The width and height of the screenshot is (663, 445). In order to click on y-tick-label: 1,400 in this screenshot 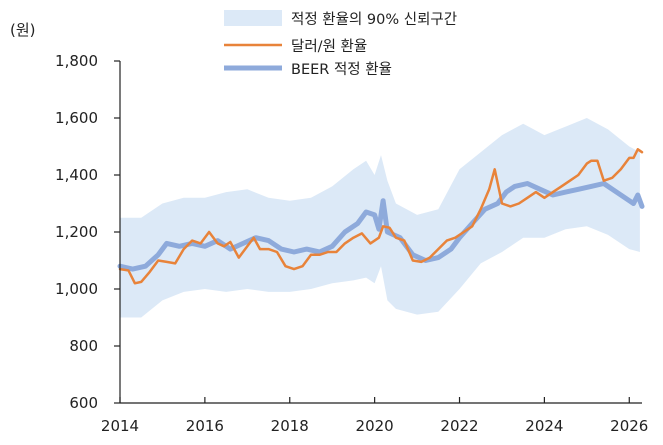, I will do `click(76, 175)`.